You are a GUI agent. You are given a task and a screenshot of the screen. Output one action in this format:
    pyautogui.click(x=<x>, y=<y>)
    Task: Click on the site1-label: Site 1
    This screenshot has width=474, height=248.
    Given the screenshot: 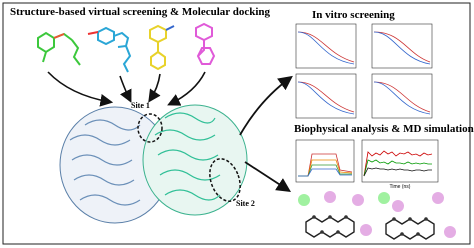 What is the action you would take?
    pyautogui.click(x=140, y=105)
    